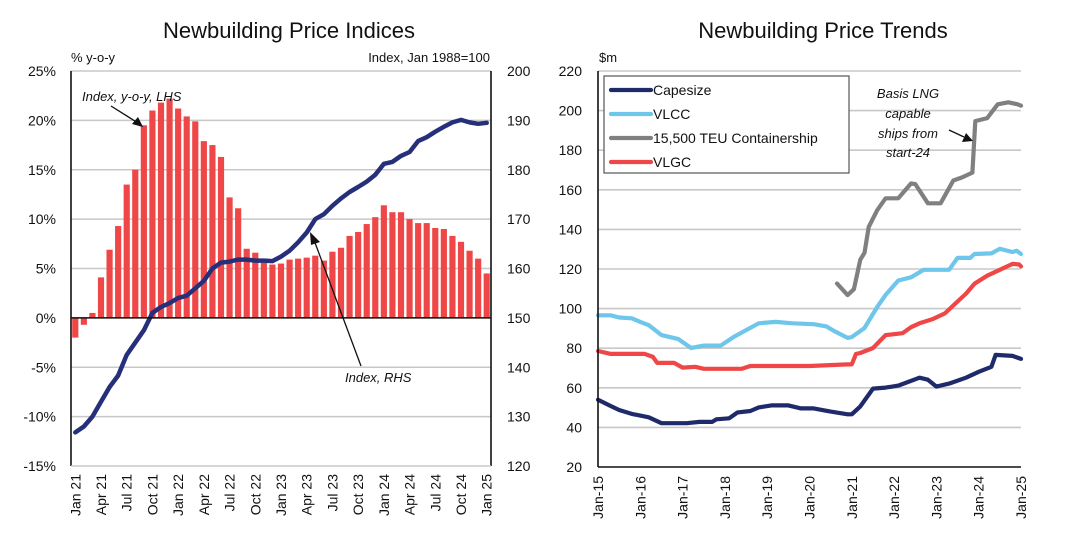 This screenshot has width=1067, height=535. I want to click on right-chart-title: Newbuilding Price Trends, so click(822, 30).